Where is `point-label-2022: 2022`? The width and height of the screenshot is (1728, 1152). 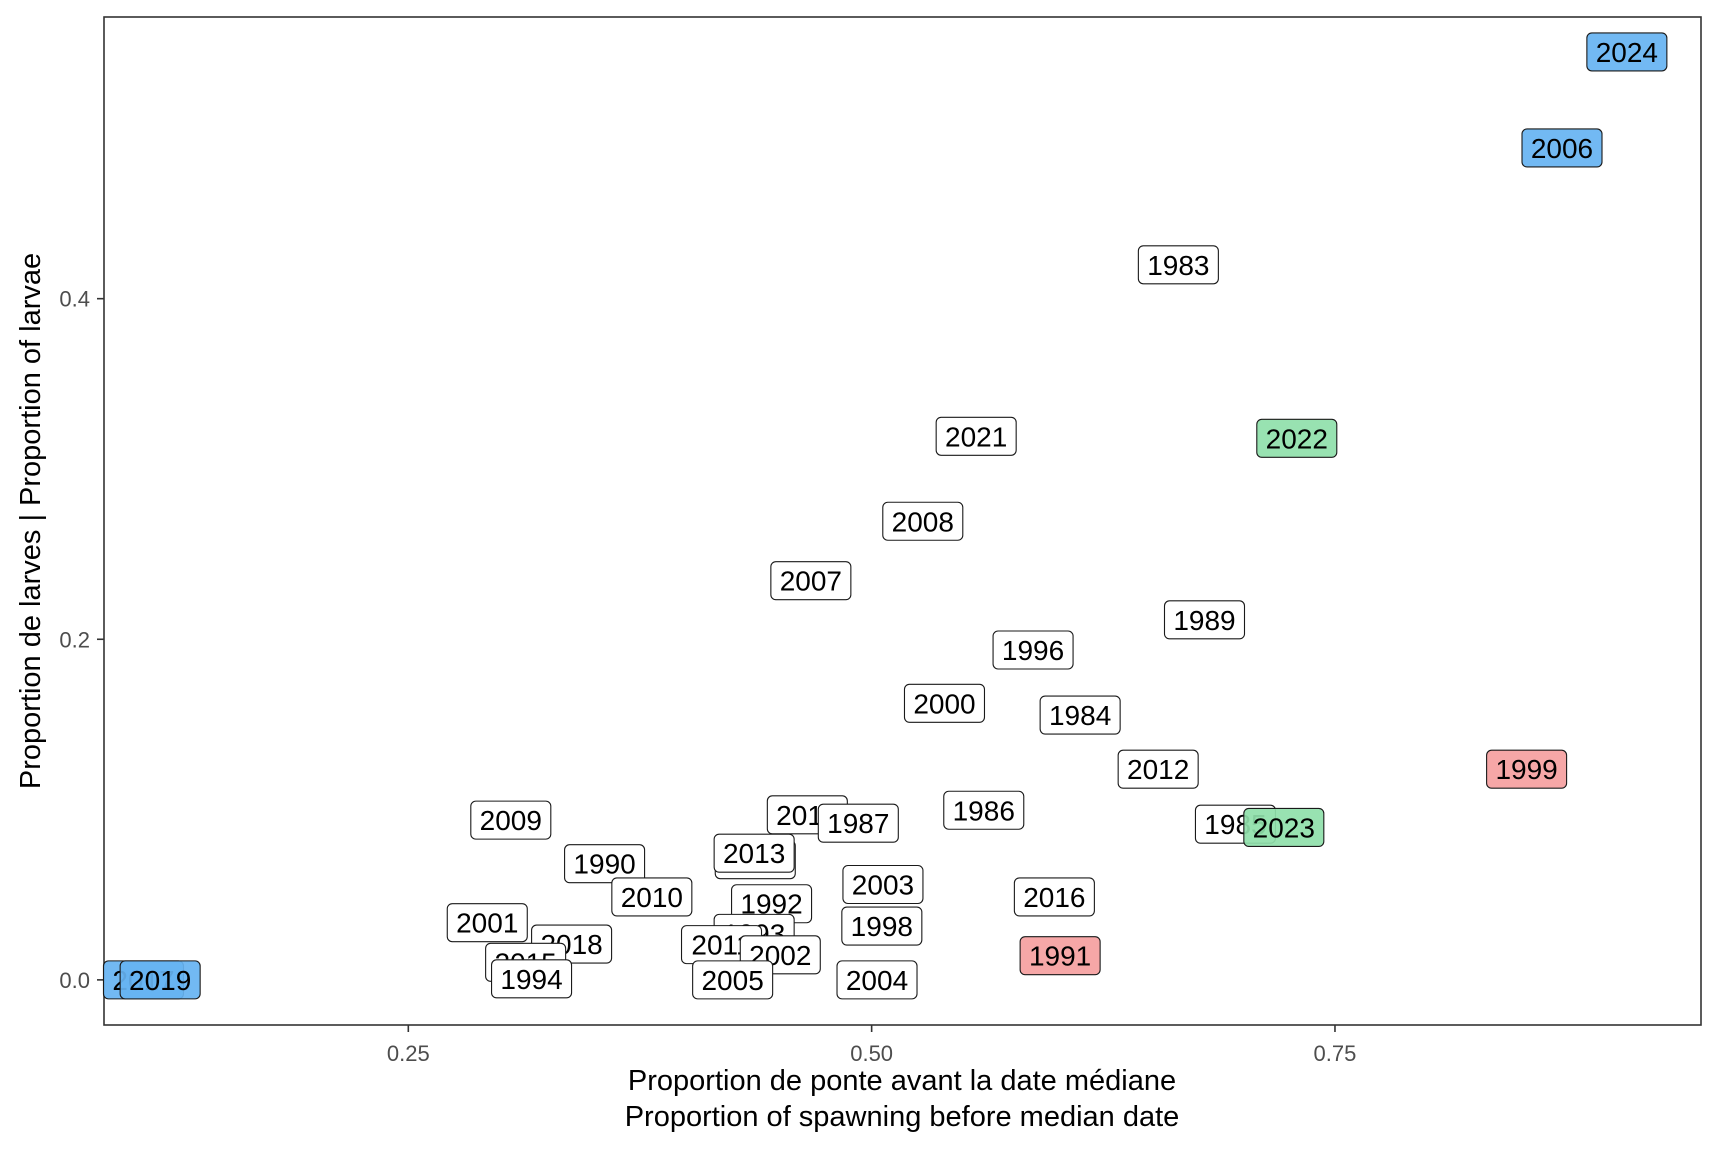
point-label-2022: 2022 is located at coordinates (1297, 438).